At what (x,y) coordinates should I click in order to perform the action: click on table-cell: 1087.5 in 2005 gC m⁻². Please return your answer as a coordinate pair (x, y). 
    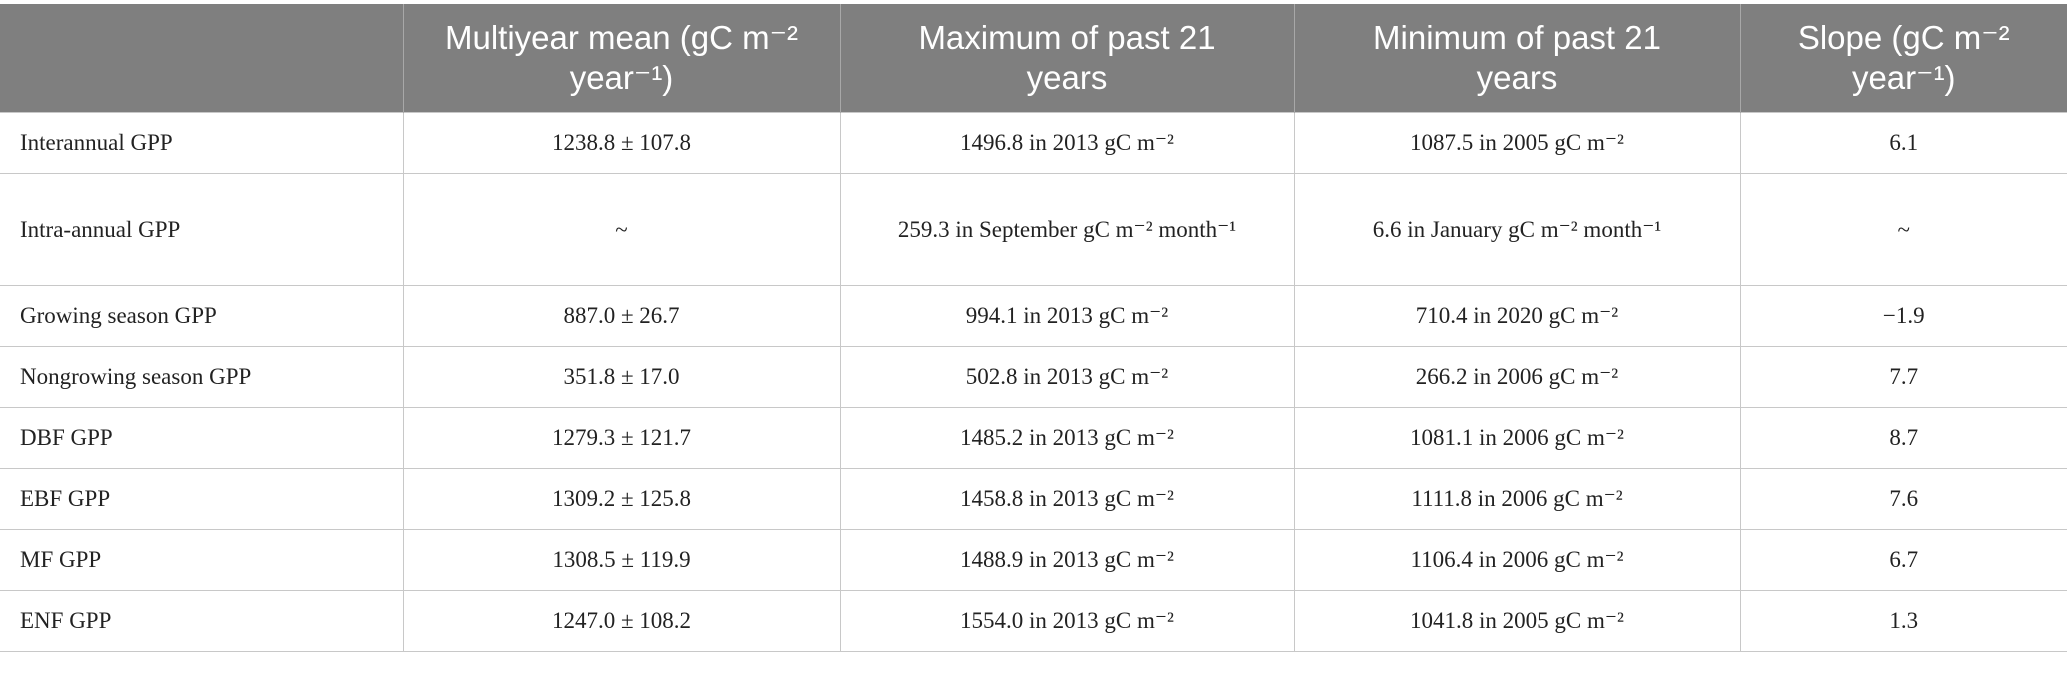
    Looking at the image, I should click on (1517, 143).